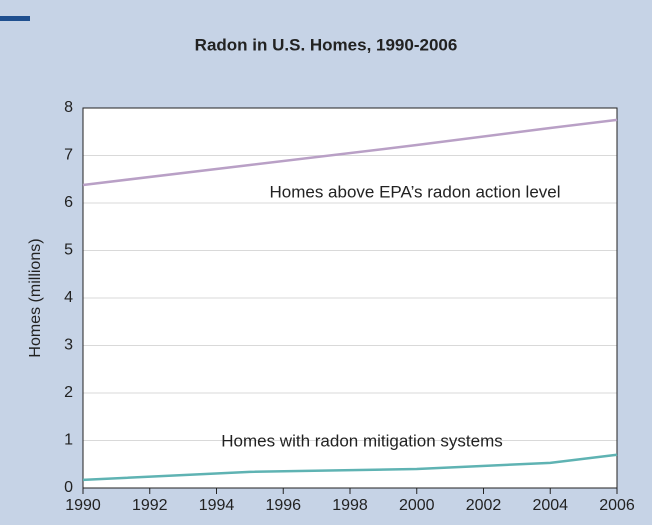 The image size is (652, 525). What do you see at coordinates (68, 297) in the screenshot?
I see `y-tick-label: 4` at bounding box center [68, 297].